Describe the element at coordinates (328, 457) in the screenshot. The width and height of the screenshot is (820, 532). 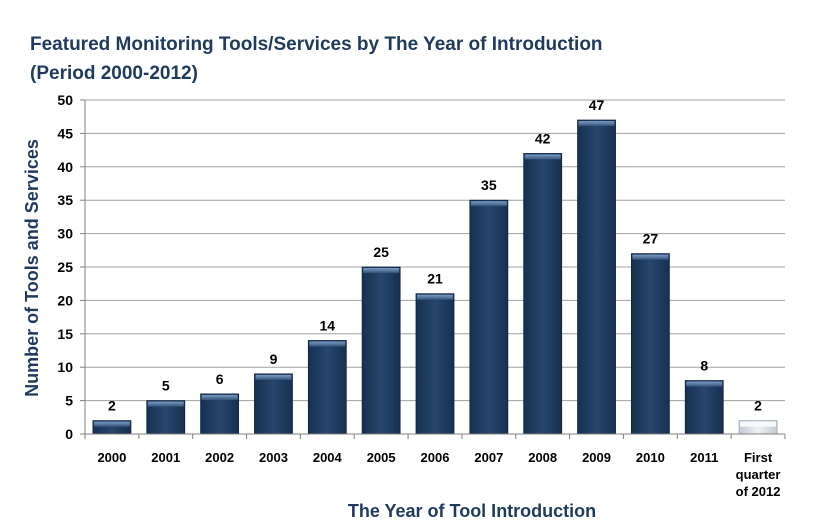
I see `x-tick-label: 2004` at that location.